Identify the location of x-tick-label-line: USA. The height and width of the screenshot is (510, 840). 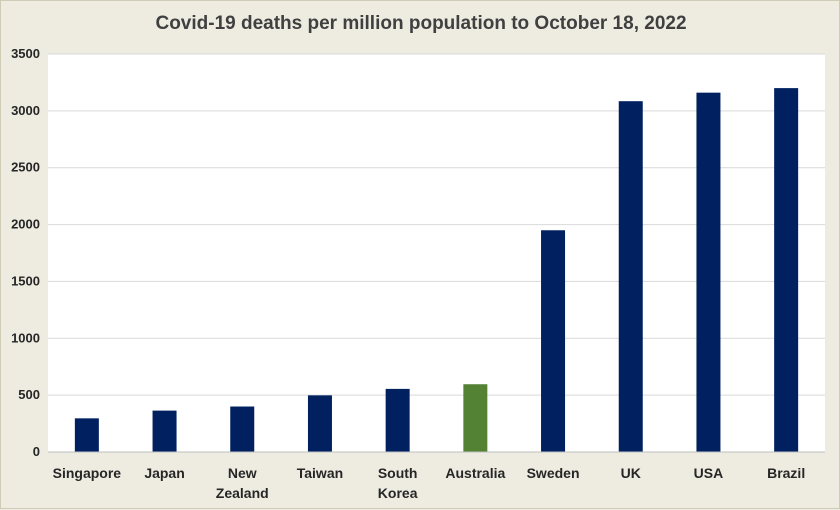
(709, 473).